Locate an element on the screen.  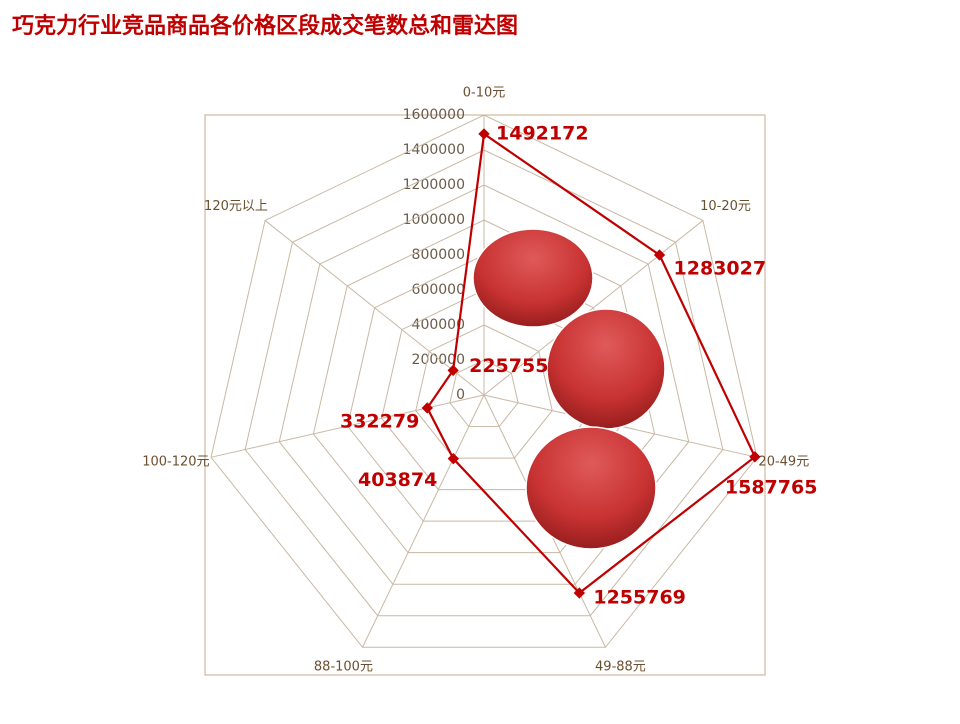
r-tick-label: 400000 is located at coordinates (438, 325).